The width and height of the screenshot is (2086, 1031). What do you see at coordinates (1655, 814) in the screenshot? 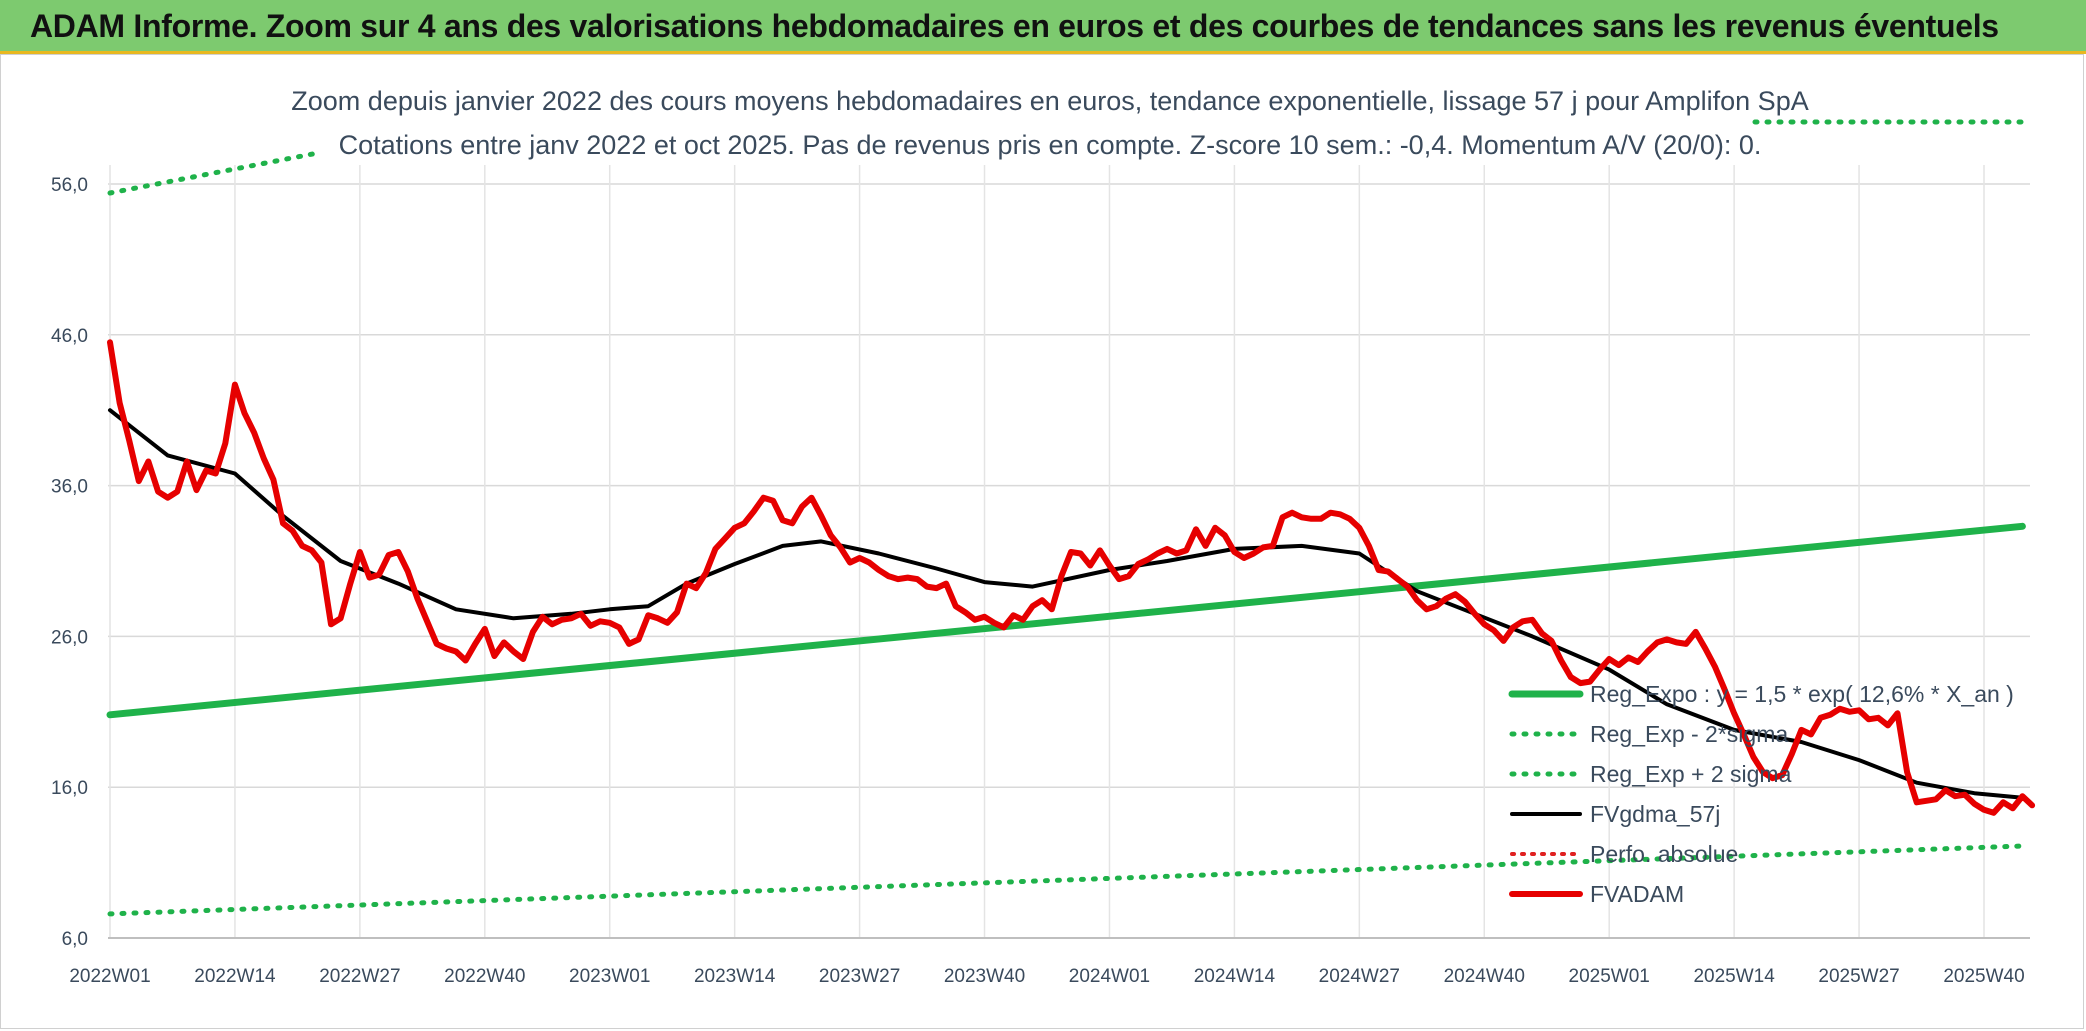
I see `legend-label-fvgdma-57j: FVgdma_57j` at bounding box center [1655, 814].